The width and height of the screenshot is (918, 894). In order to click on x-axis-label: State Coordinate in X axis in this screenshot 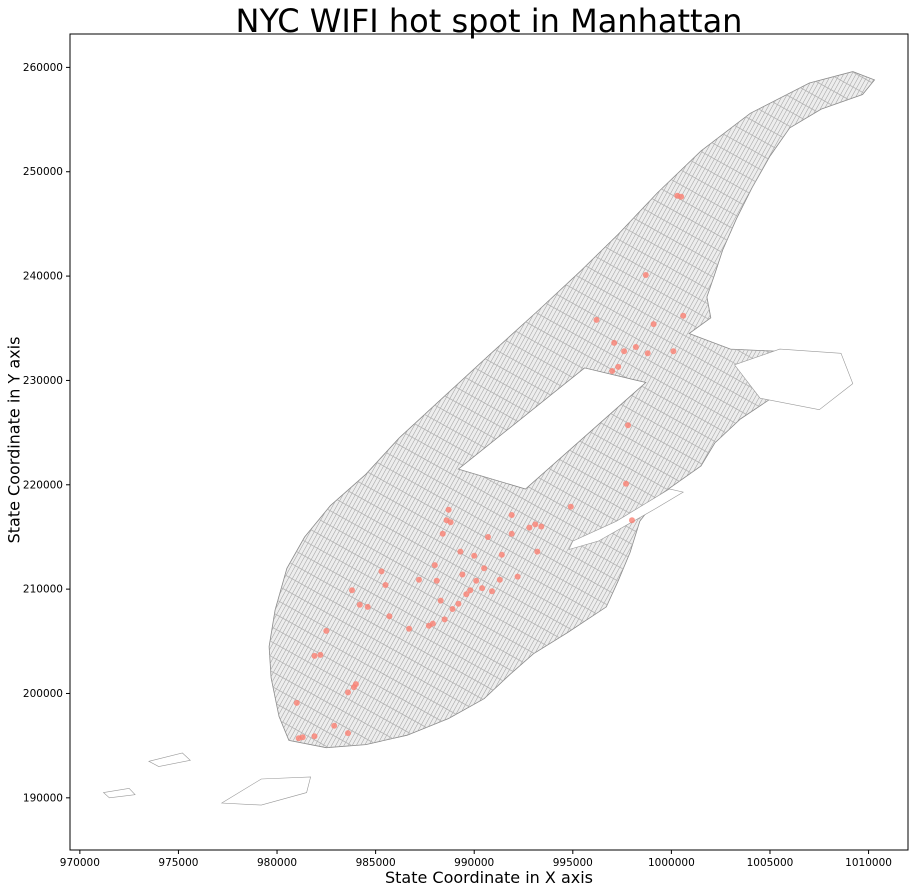, I will do `click(488, 877)`.